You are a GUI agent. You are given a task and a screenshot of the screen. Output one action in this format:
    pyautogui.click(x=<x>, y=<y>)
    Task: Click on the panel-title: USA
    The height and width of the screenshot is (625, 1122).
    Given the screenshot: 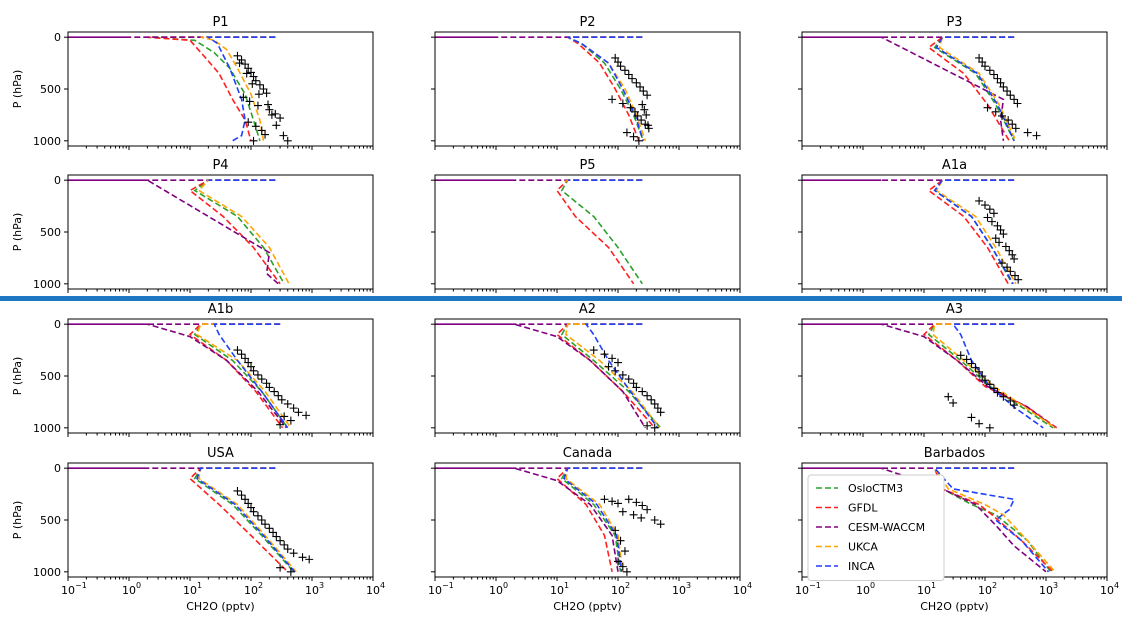 What is the action you would take?
    pyautogui.click(x=220, y=453)
    